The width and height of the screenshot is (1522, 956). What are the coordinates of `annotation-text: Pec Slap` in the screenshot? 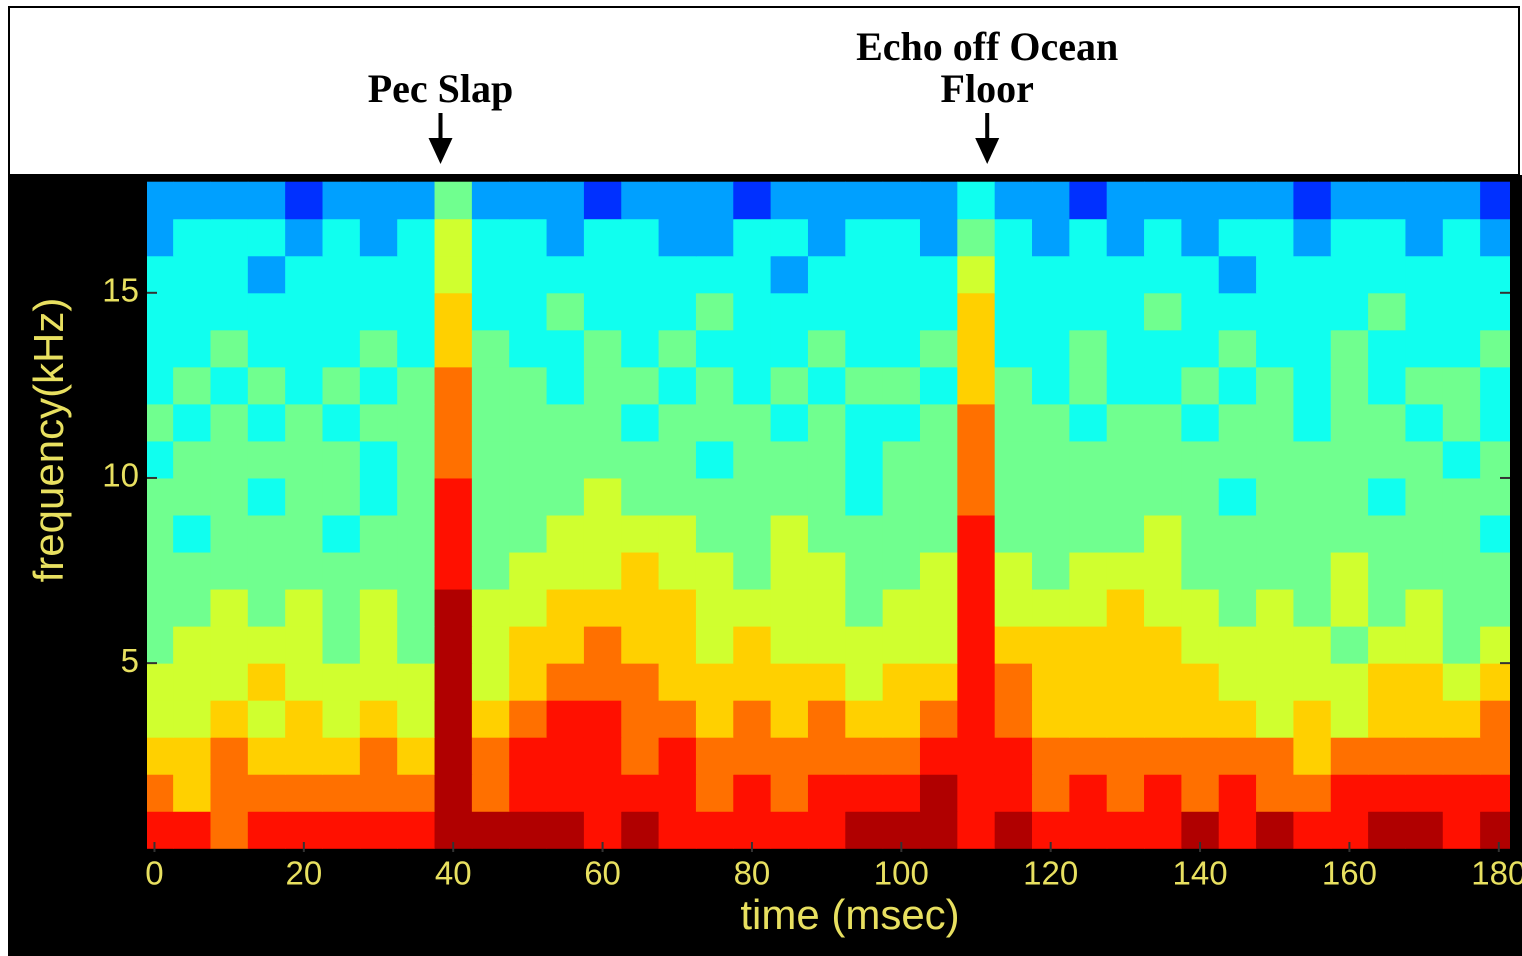 It's located at (441, 88).